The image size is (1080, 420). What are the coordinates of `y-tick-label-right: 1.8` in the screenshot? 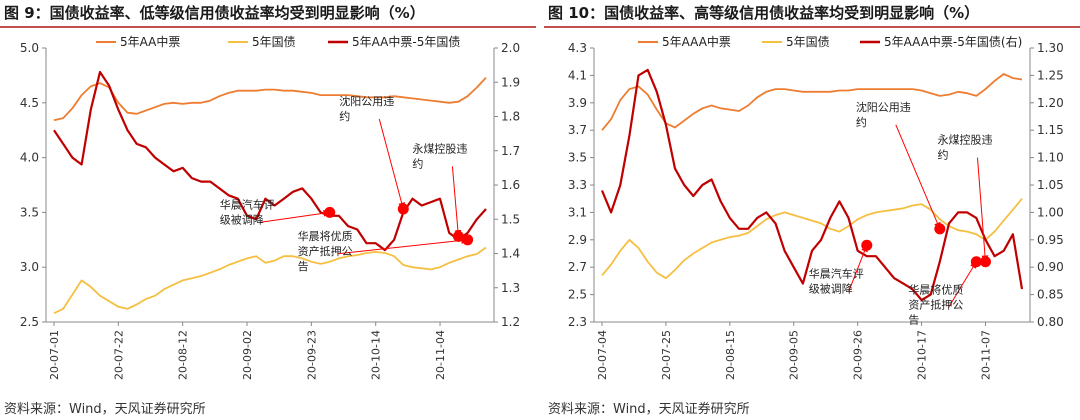 It's located at (510, 117).